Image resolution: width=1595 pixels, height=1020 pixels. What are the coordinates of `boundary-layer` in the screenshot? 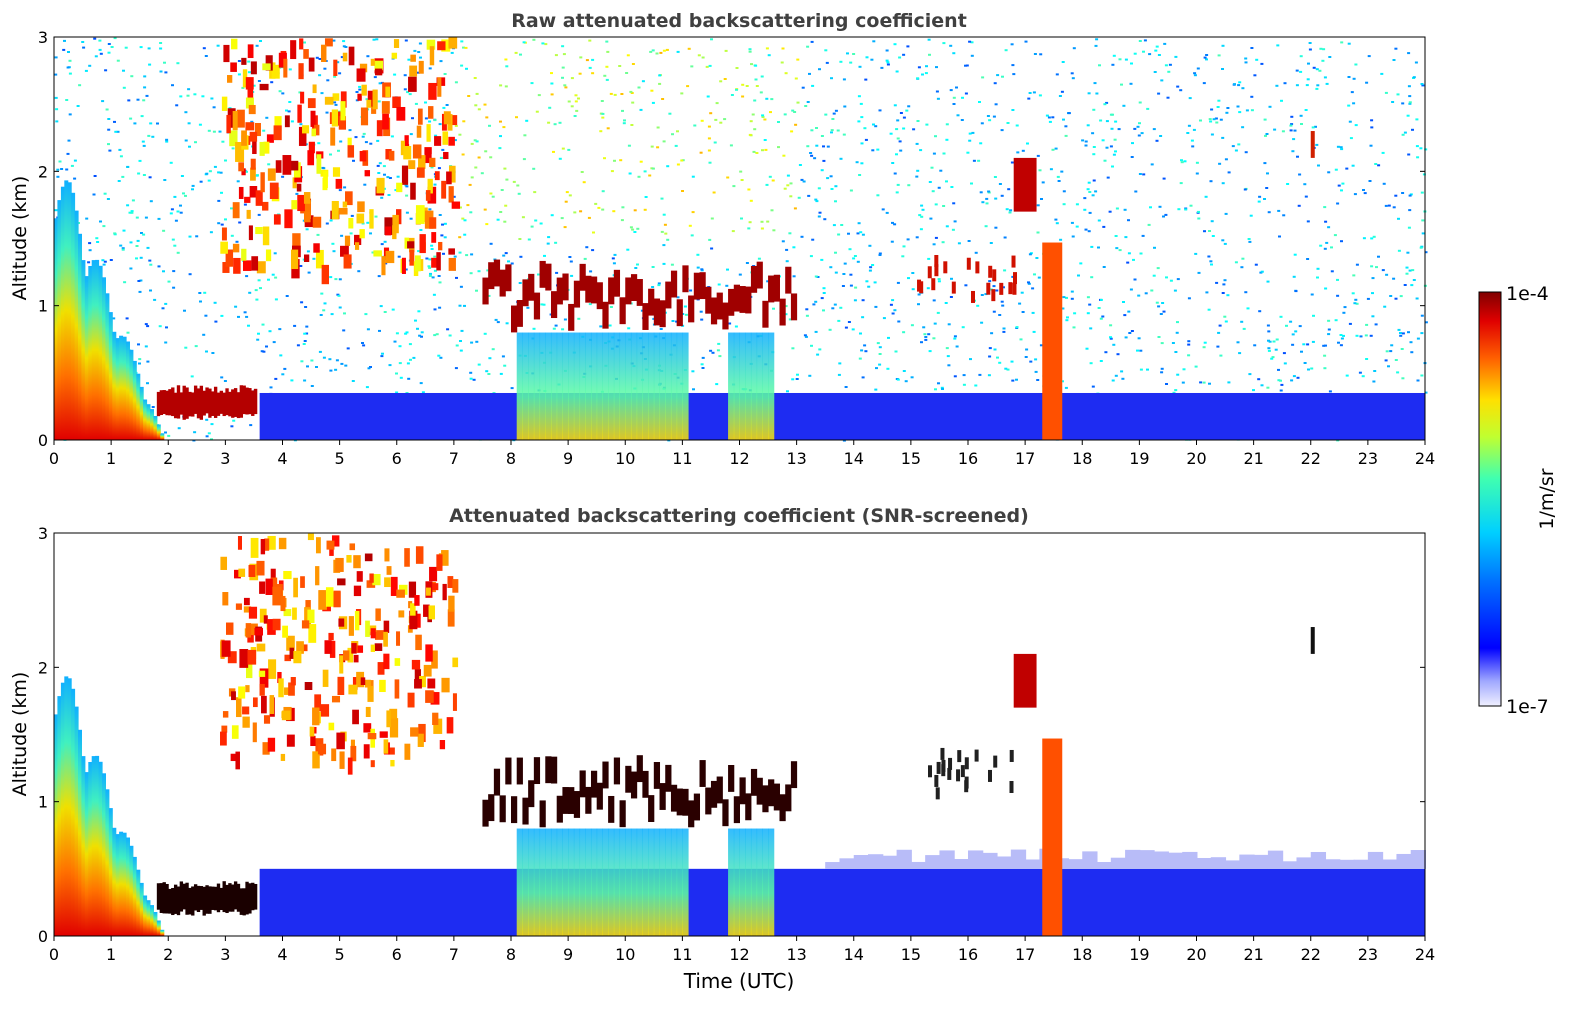 It's located at (842, 416).